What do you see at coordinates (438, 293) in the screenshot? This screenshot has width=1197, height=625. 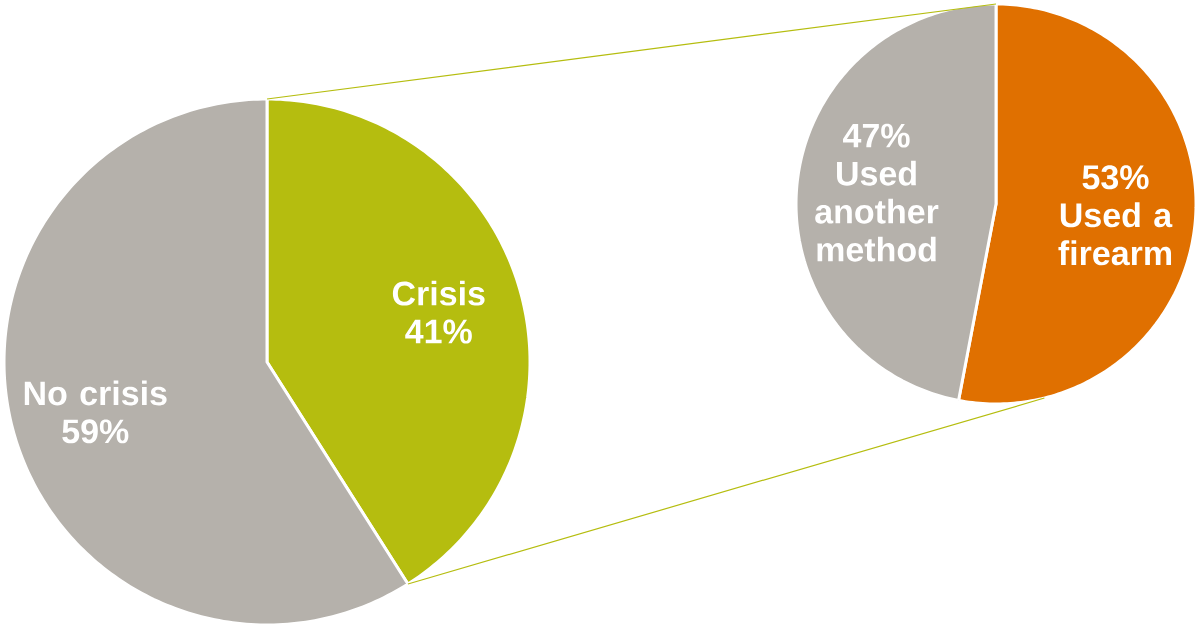 I see `slice-label: Crisis` at bounding box center [438, 293].